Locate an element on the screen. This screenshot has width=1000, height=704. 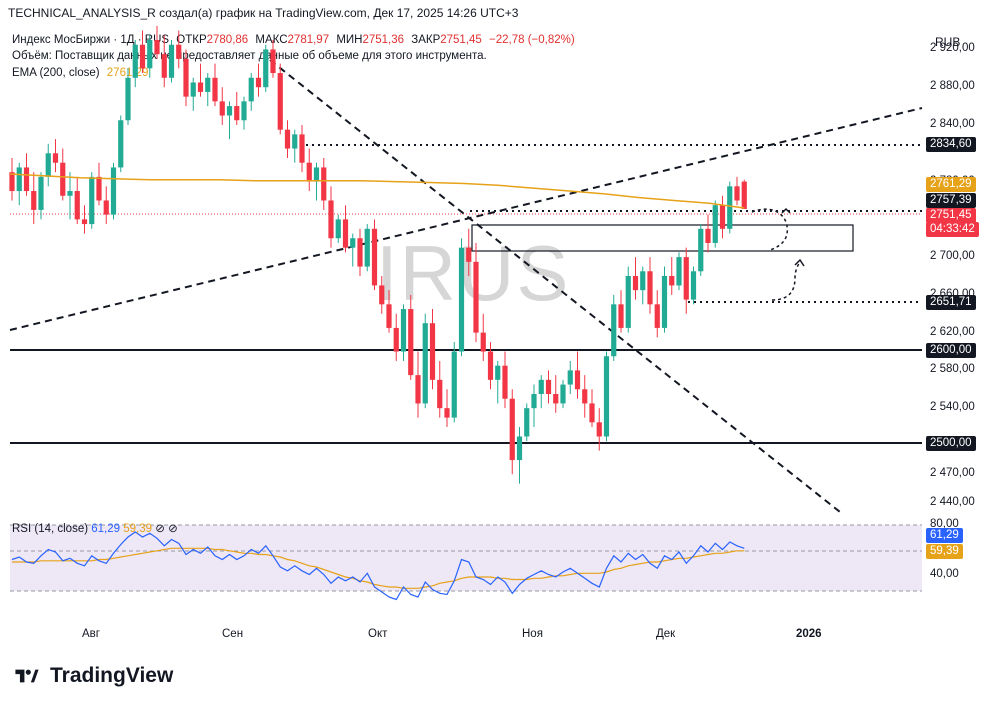
rsi-line is located at coordinates (378, 566).